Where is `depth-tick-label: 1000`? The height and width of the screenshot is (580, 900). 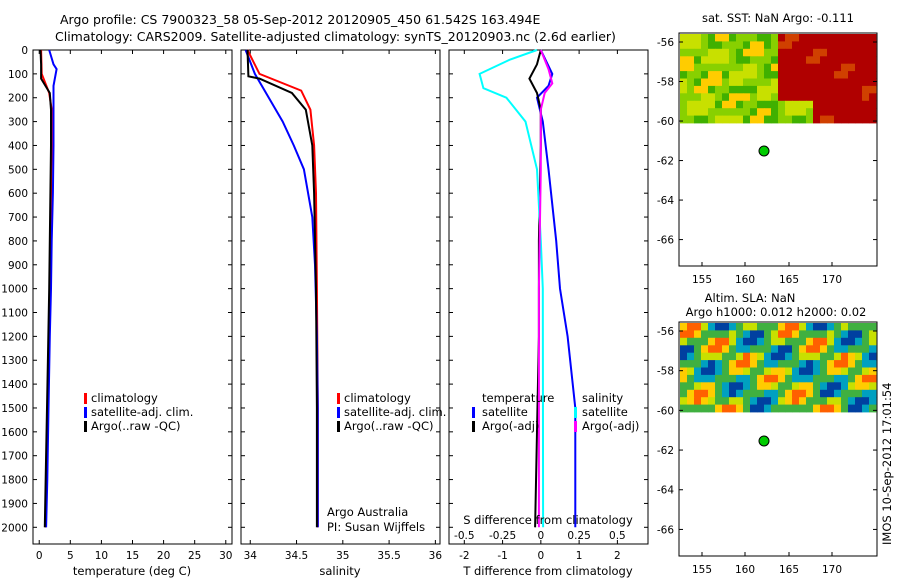 depth-tick-label: 1000 is located at coordinates (14, 290).